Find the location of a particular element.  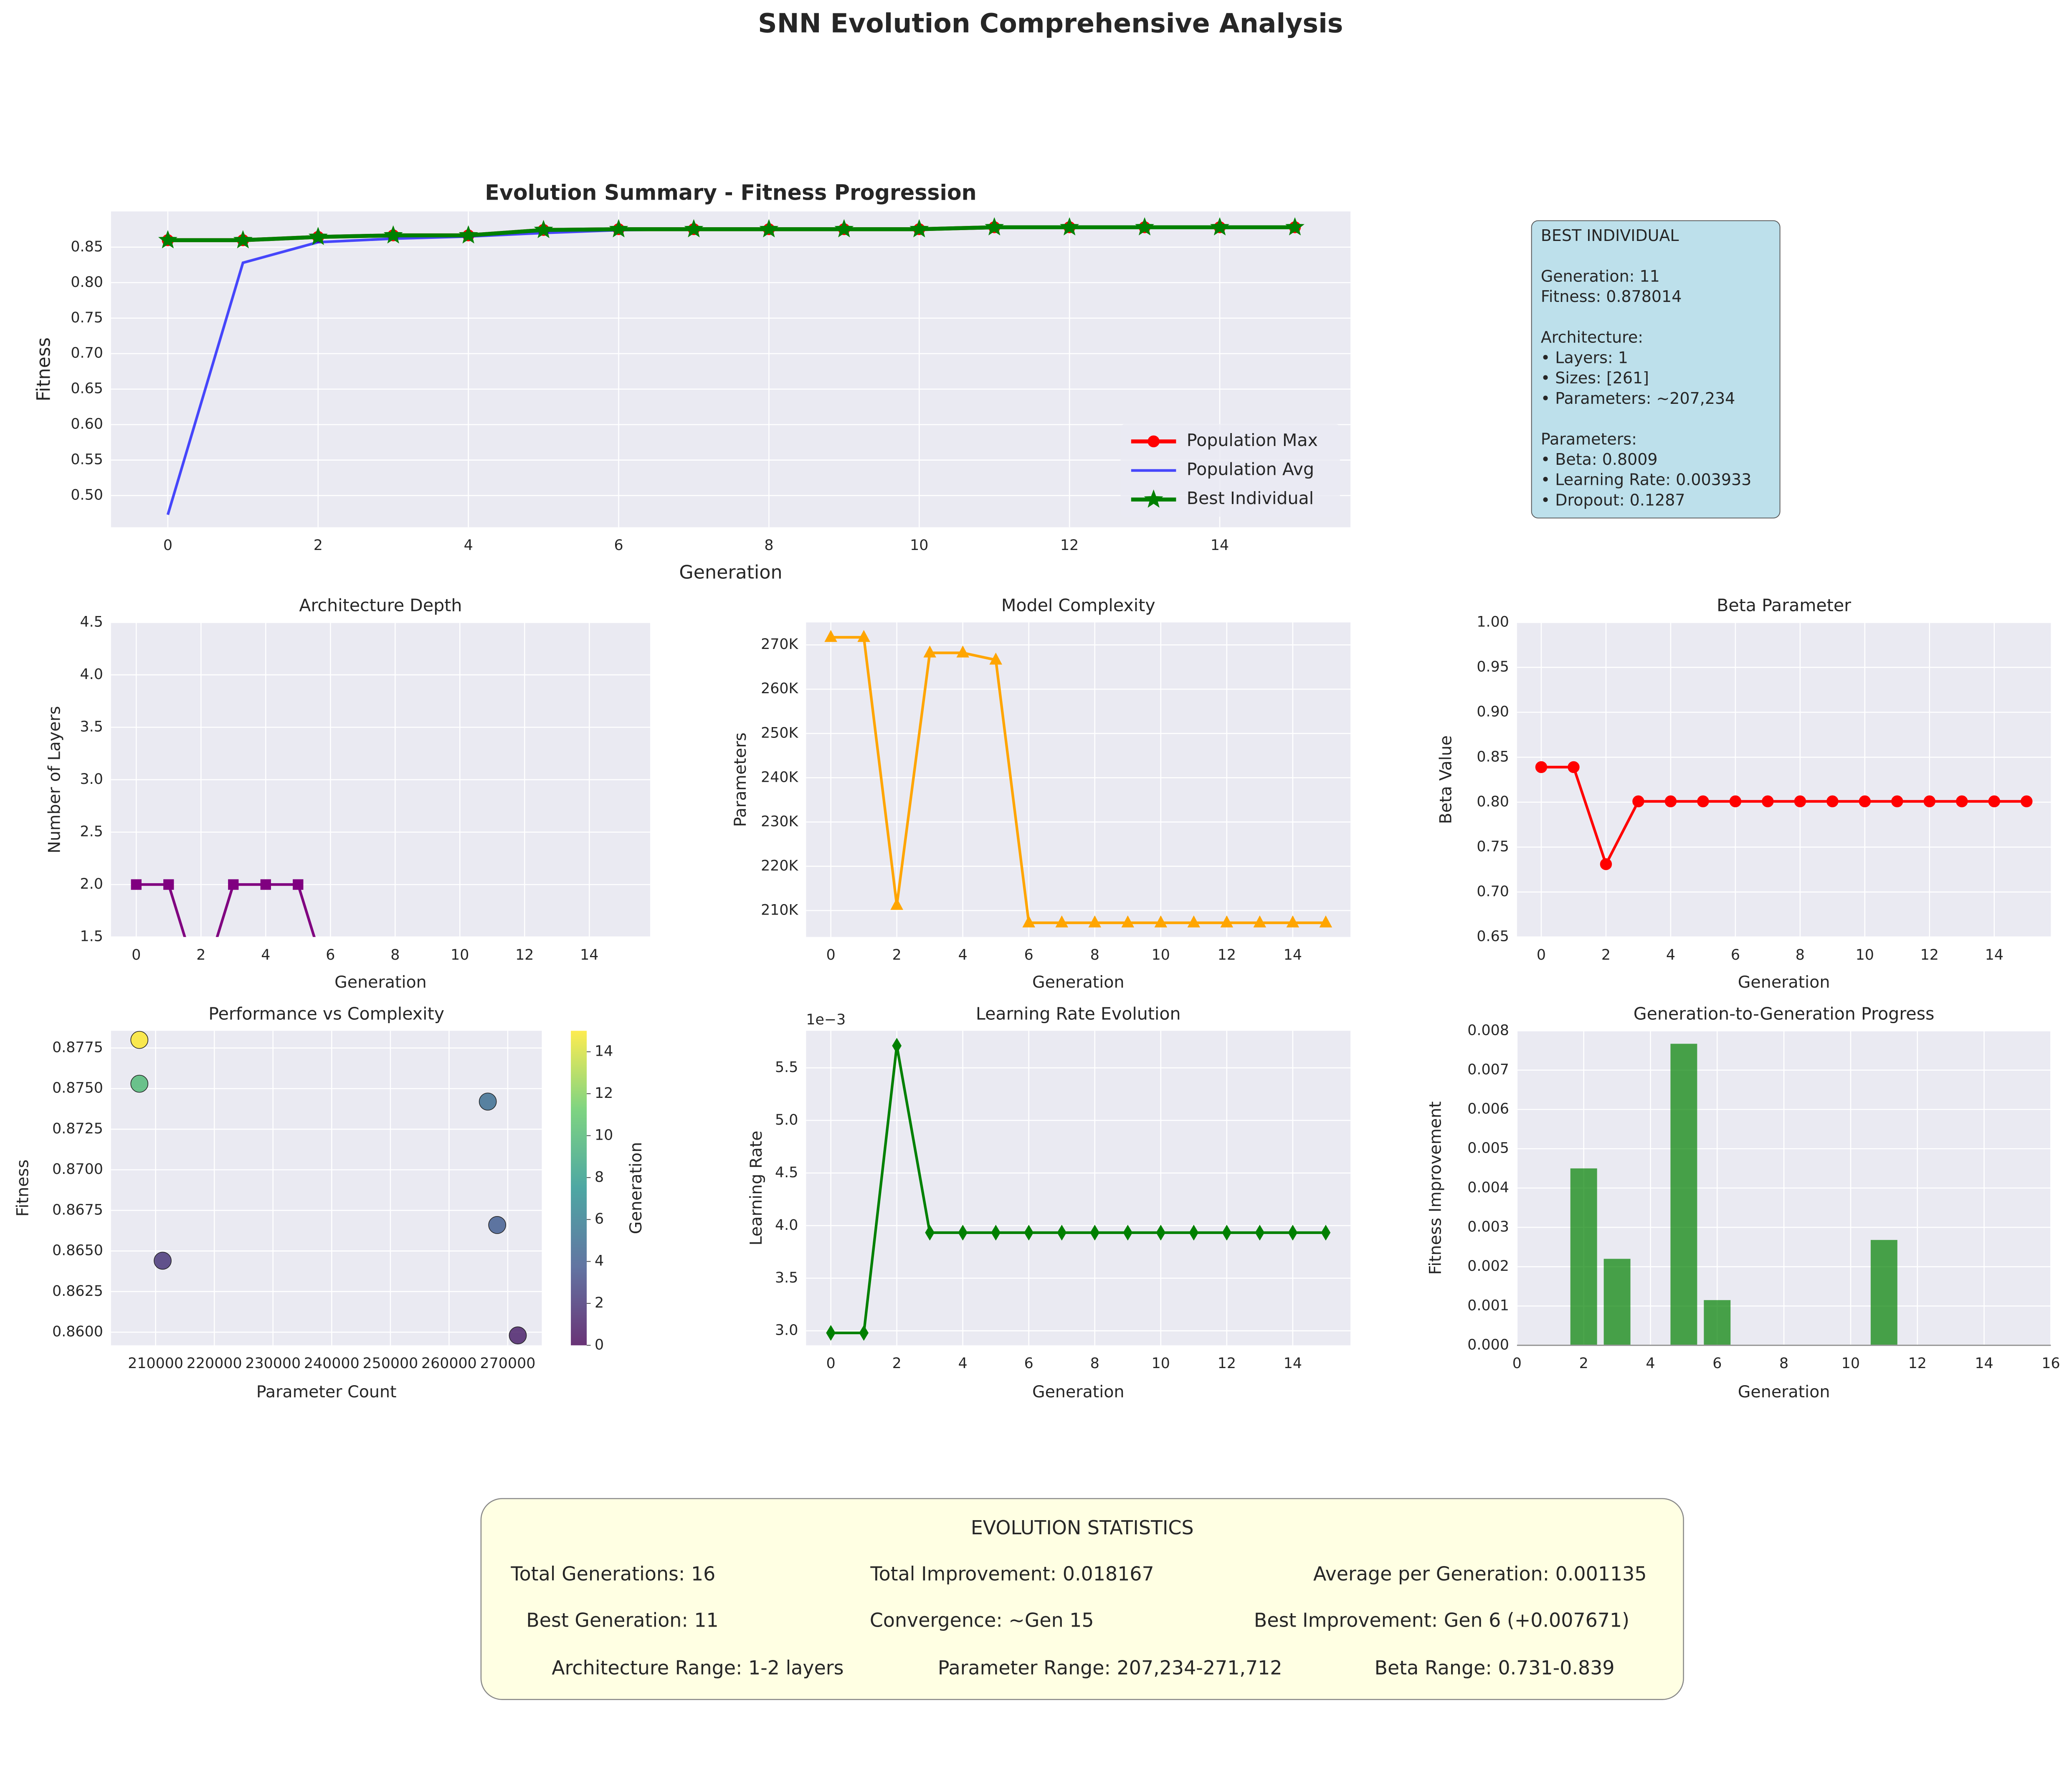

stat-text: Convergence: ~Gen 15 is located at coordinates (982, 1620).